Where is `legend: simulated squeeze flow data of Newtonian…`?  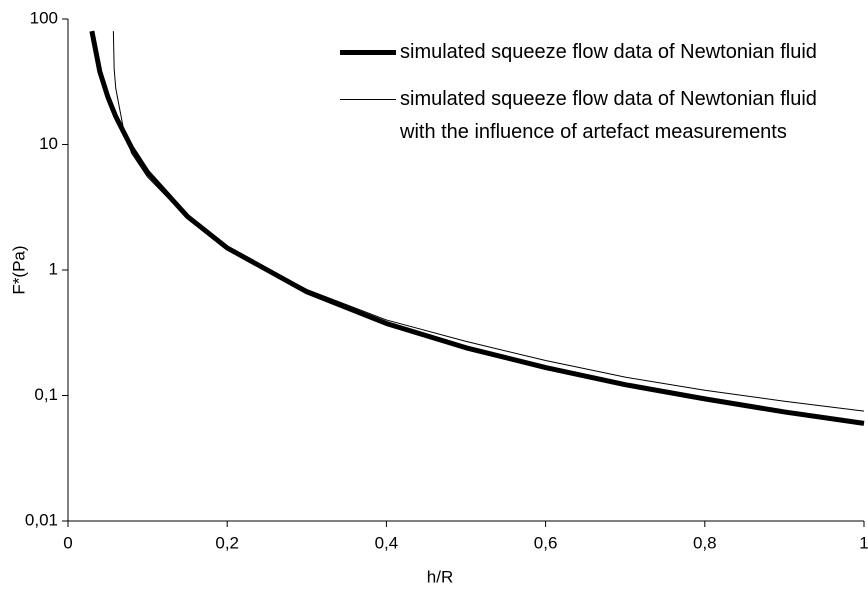 legend: simulated squeeze flow data of Newtonian… is located at coordinates (581, 99).